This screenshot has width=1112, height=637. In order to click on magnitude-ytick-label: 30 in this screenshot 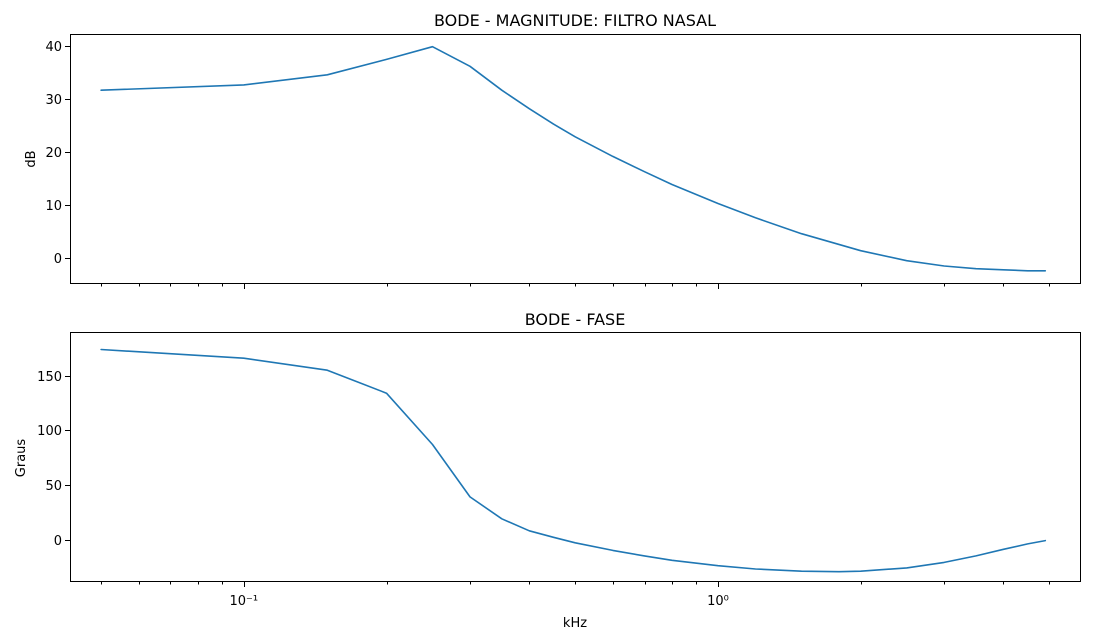, I will do `click(53, 100)`.